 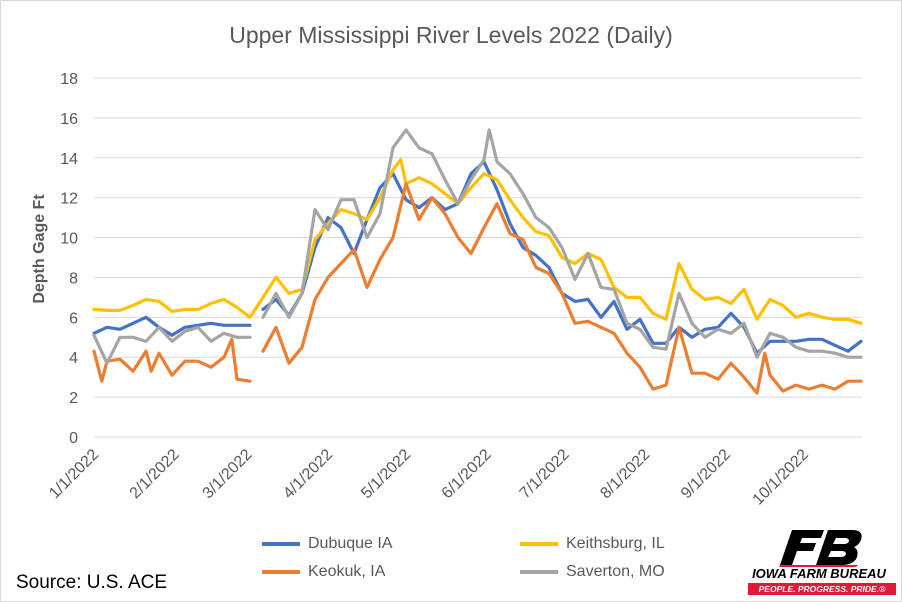 What do you see at coordinates (467, 474) in the screenshot?
I see `x-tick-label: 6/1/2022` at bounding box center [467, 474].